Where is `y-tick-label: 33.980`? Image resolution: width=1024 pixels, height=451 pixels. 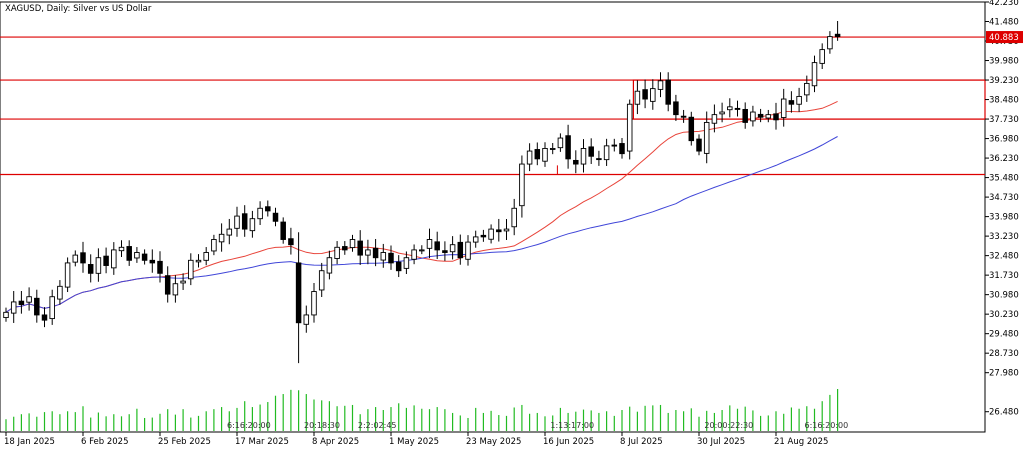
y-tick-label: 33.980 is located at coordinates (1004, 218).